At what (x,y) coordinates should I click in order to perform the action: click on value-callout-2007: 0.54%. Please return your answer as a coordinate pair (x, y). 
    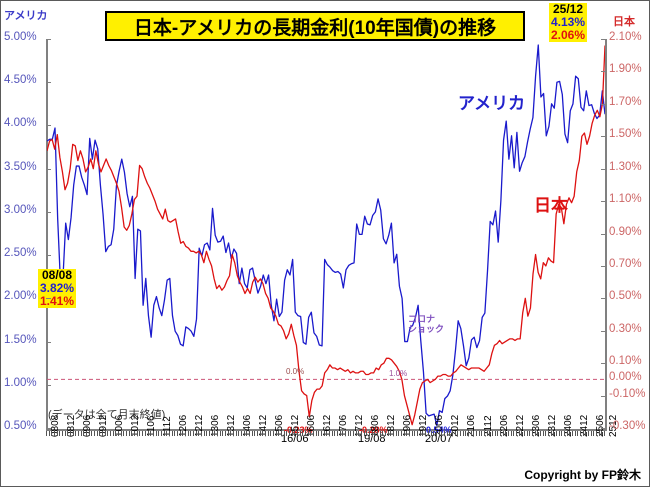
    Looking at the image, I should click on (439, 430).